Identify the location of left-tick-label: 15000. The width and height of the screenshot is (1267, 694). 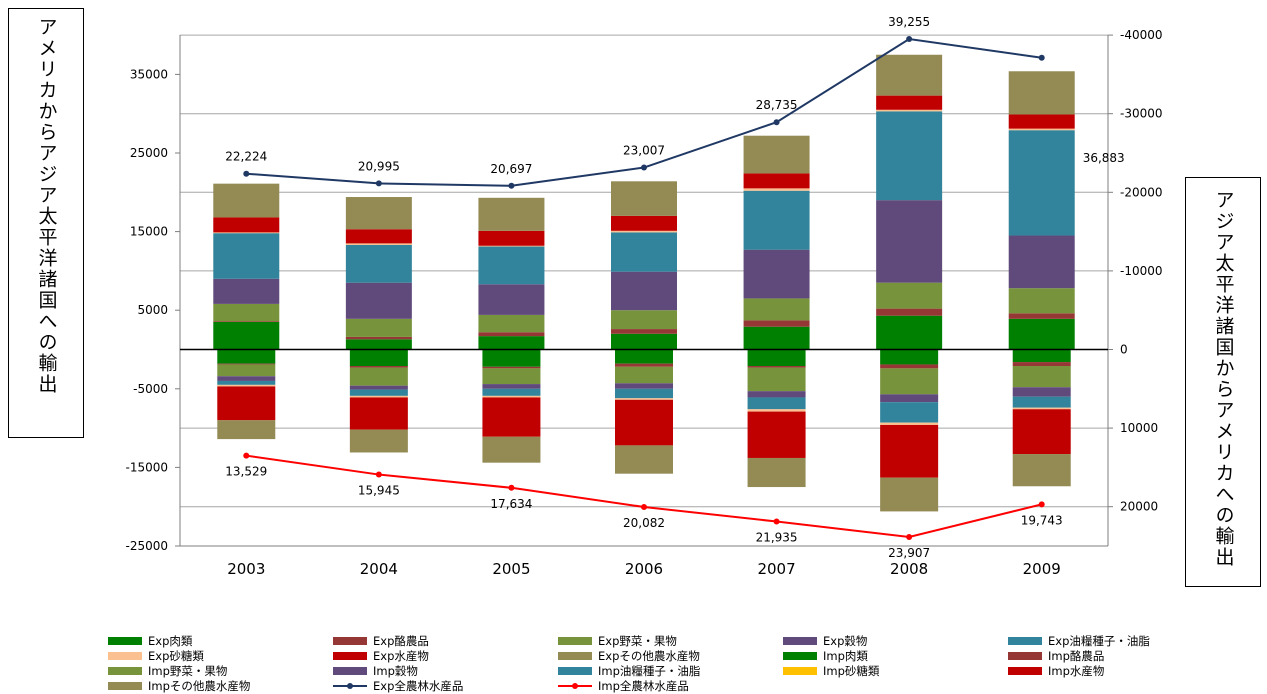
(149, 232).